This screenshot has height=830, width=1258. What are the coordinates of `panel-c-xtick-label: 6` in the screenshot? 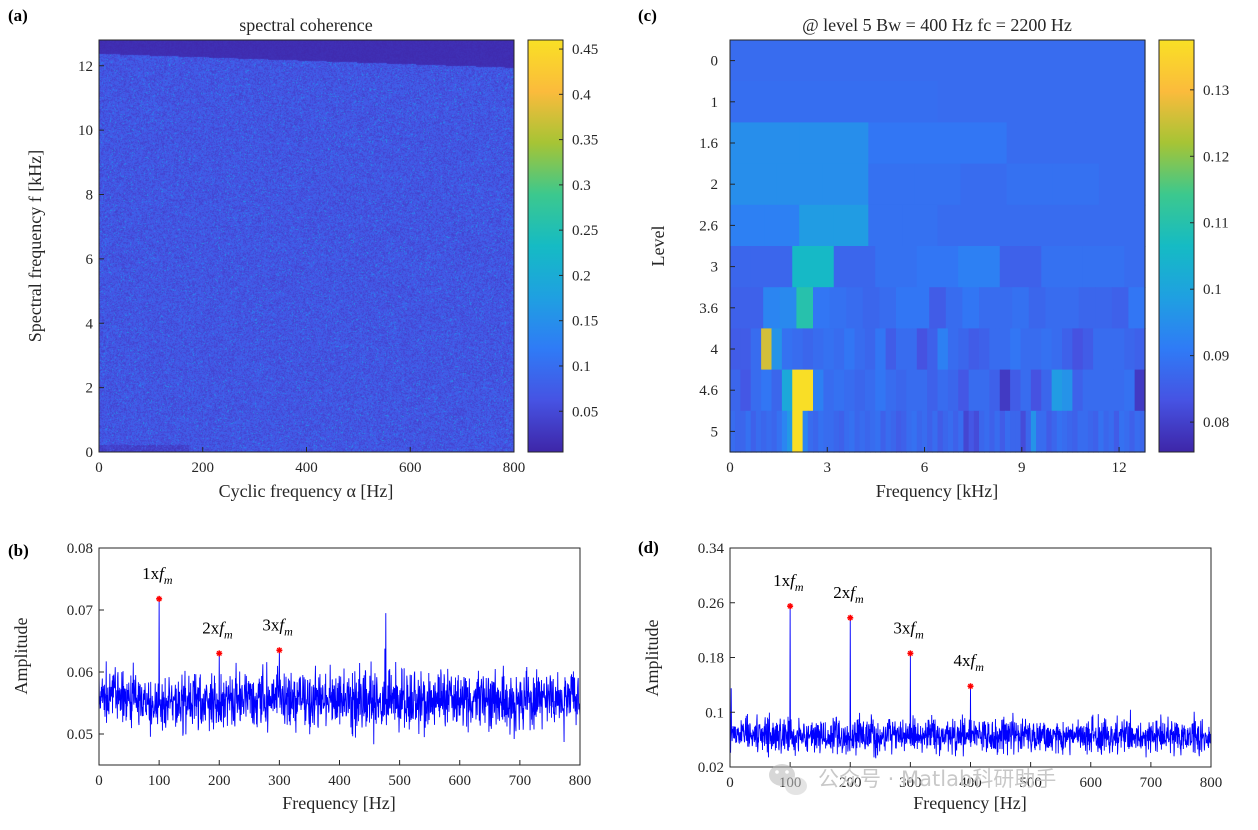 It's located at (925, 468).